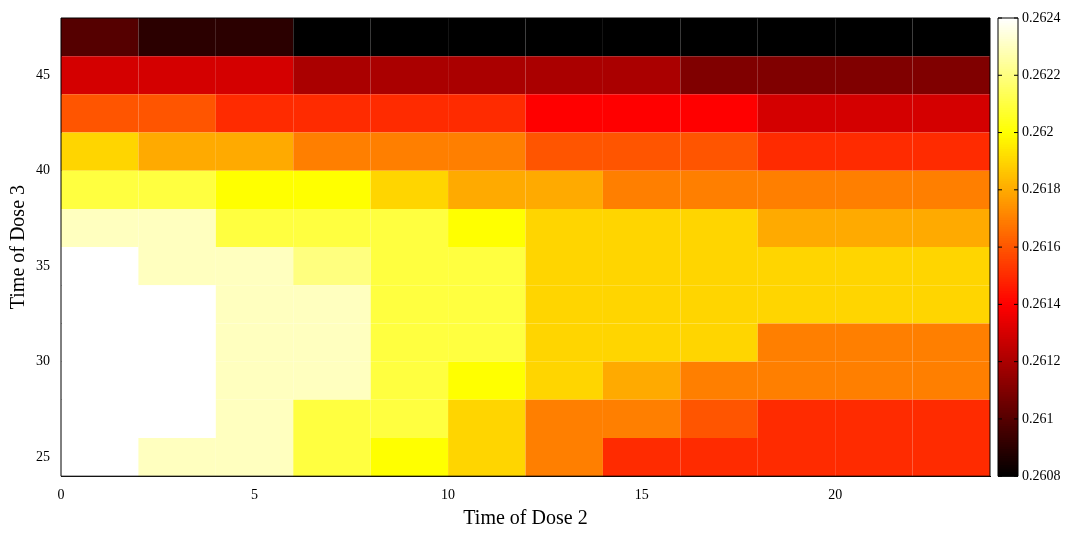 This screenshot has height=533, width=1070. What do you see at coordinates (525, 517) in the screenshot?
I see `x-axis-title: Time of Dose 2` at bounding box center [525, 517].